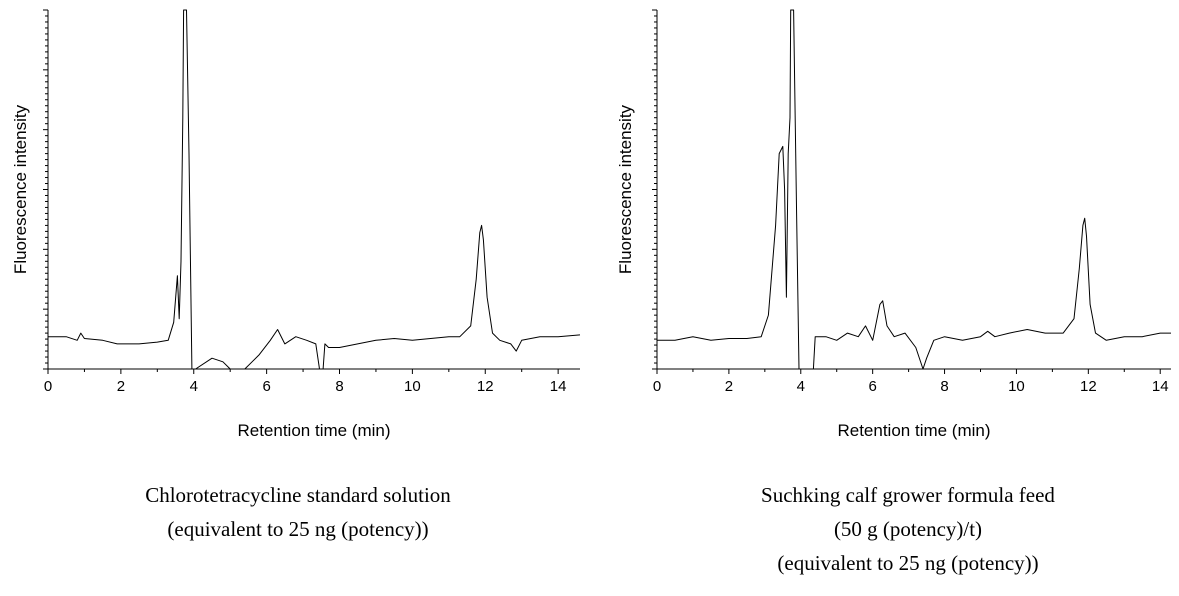 The width and height of the screenshot is (1179, 596). Describe the element at coordinates (908, 563) in the screenshot. I see `caption-line-3: (equivalent to 25 ng (potency))` at that location.